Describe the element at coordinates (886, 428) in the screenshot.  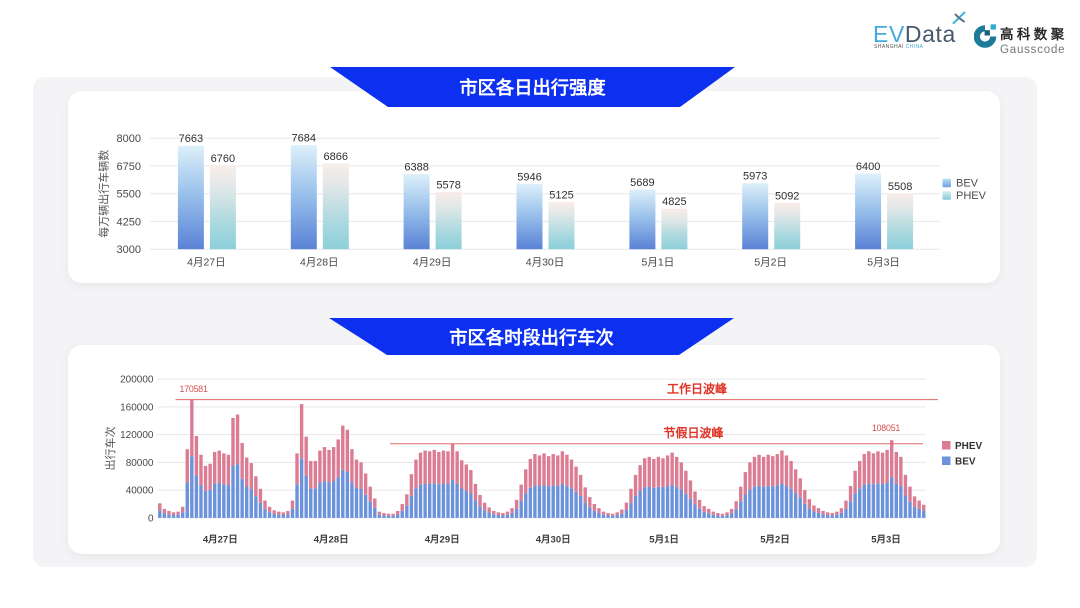
I see `svg-text: 108051` at that location.